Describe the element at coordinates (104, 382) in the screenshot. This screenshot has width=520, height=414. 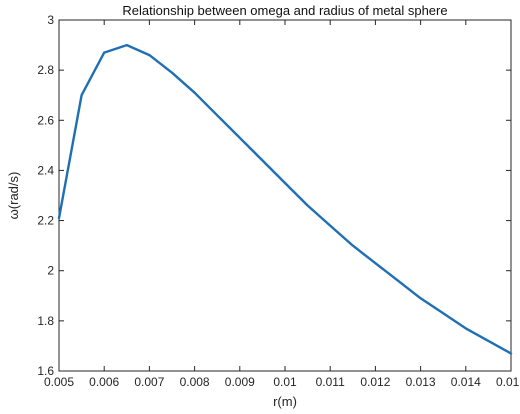
I see `x-tick-label: 0.006` at that location.